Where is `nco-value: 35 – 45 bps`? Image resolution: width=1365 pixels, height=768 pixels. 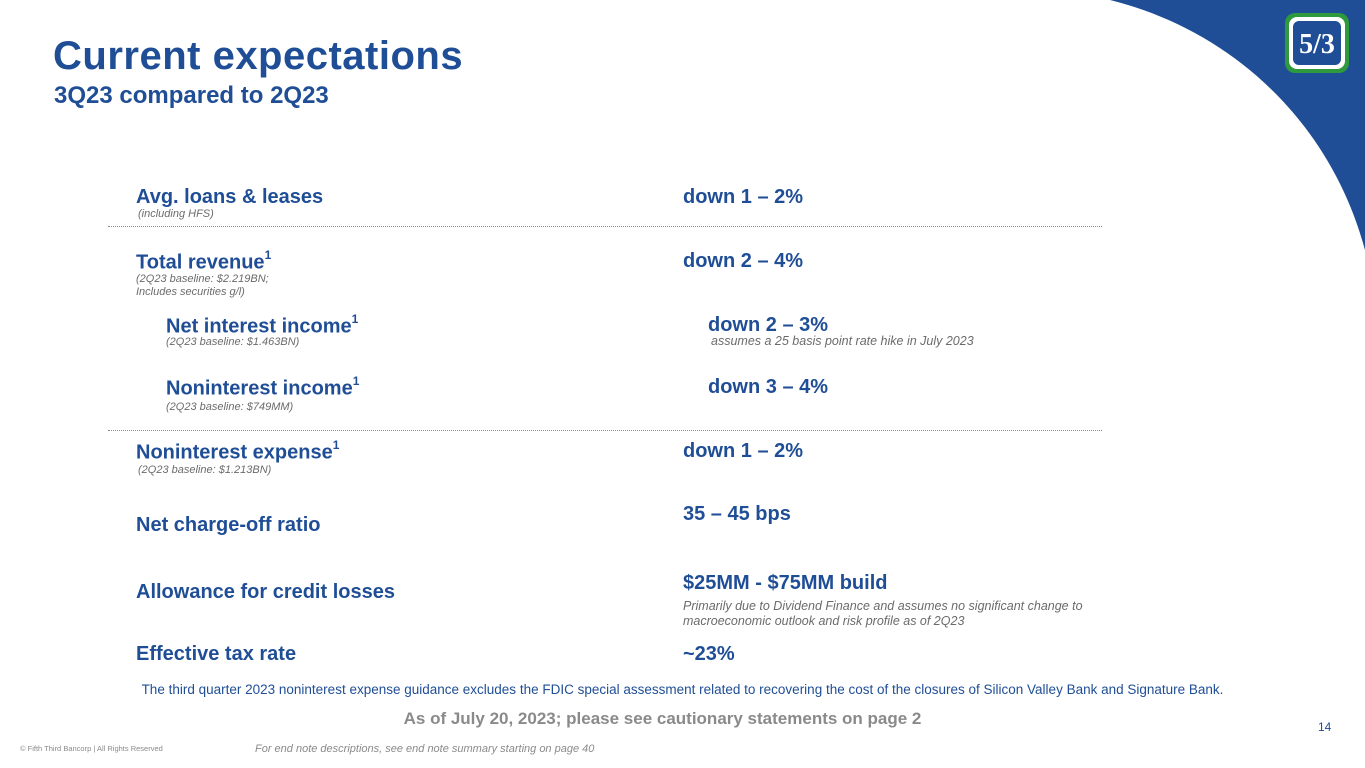
nco-value: 35 – 45 bps is located at coordinates (737, 514).